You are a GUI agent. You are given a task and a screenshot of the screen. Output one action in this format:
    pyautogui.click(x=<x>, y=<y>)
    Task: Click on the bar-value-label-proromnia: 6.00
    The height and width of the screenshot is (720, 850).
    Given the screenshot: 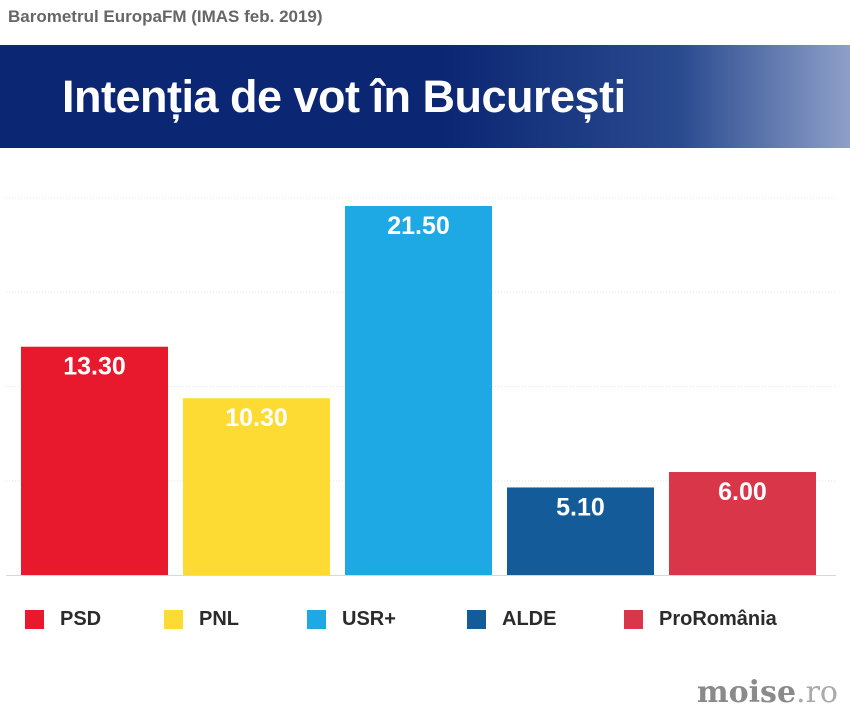 What is the action you would take?
    pyautogui.click(x=742, y=492)
    